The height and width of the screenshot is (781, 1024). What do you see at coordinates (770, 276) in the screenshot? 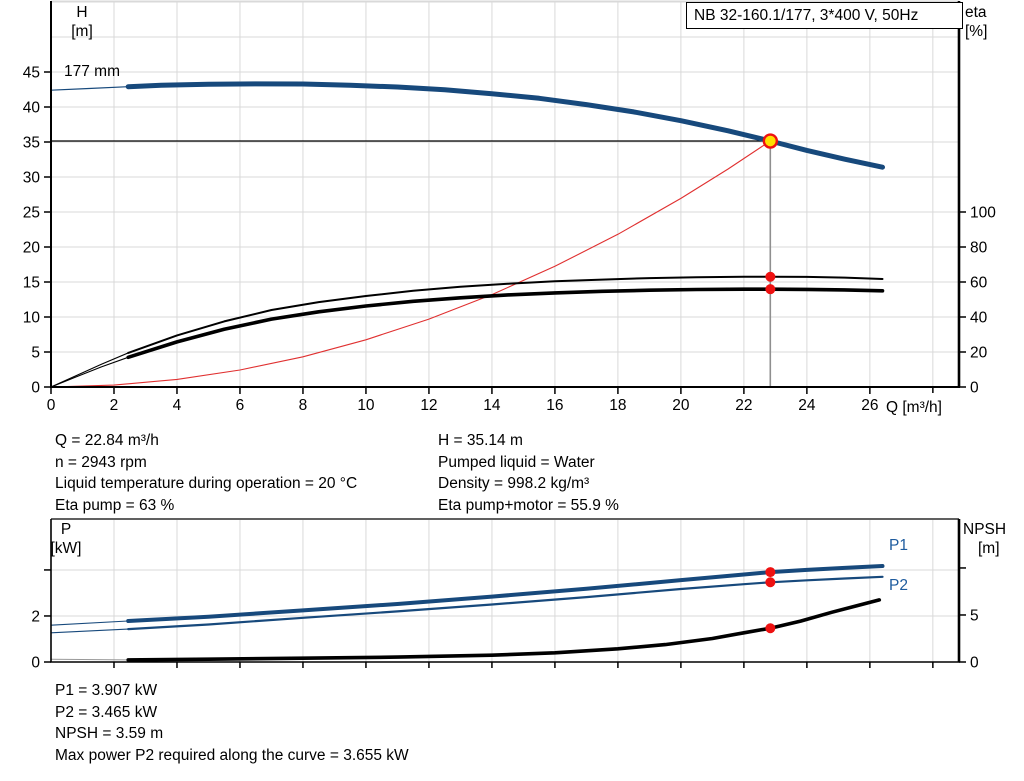
I see `eta-pump-marker` at bounding box center [770, 276].